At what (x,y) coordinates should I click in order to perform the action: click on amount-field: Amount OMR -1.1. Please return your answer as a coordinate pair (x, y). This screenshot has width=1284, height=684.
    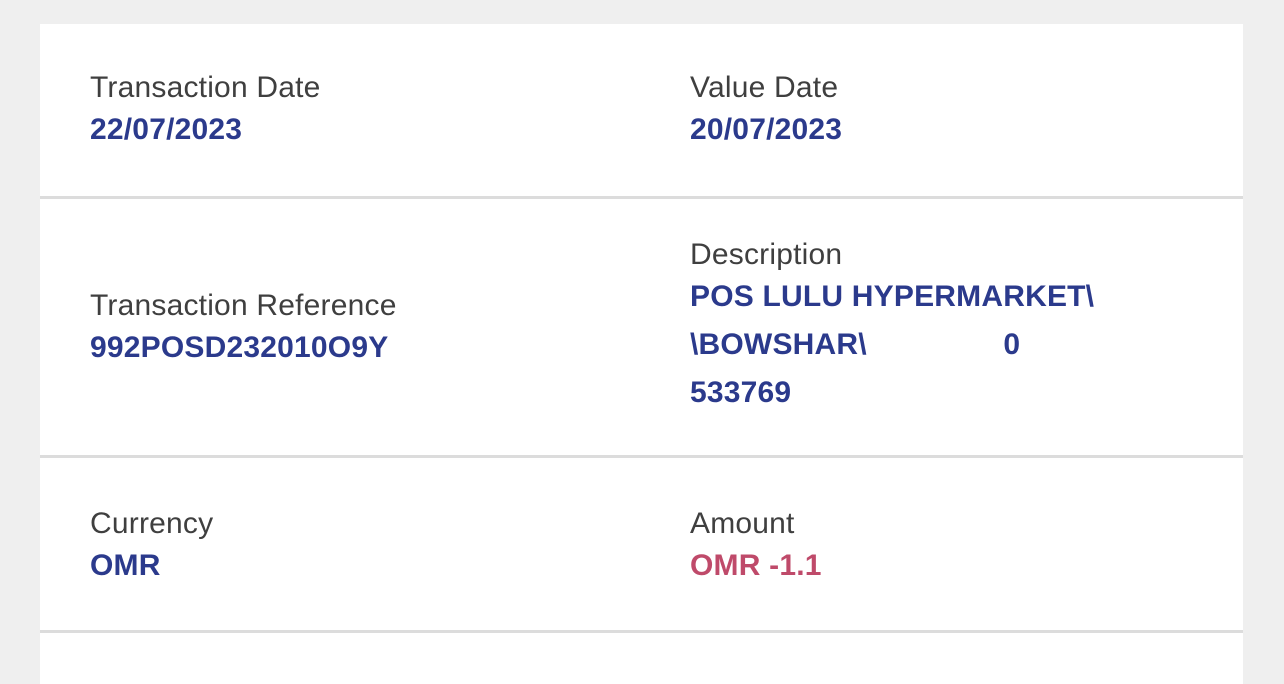
    Looking at the image, I should click on (946, 545).